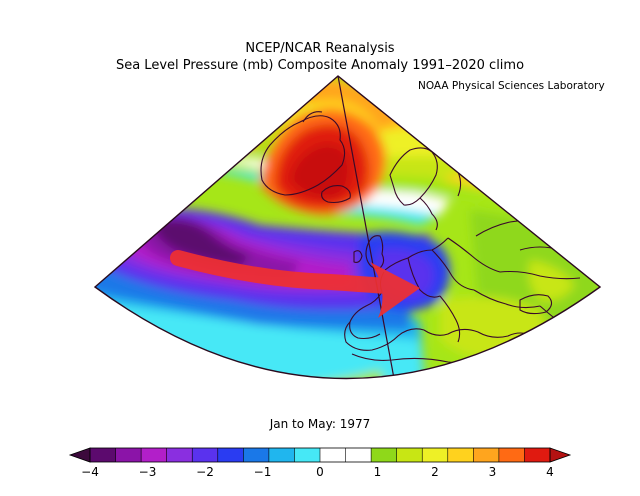 The width and height of the screenshot is (640, 496). Describe the element at coordinates (378, 472) in the screenshot. I see `colorbar-tick-label: 1` at that location.